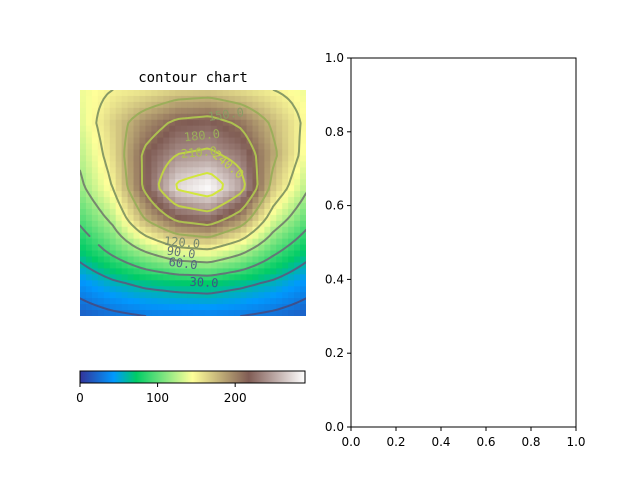 Image resolution: width=640 pixels, height=480 pixels. I want to click on y-axis-ticks: 0.0 0.2 0.4 0.6 0.8 1.0, so click(338, 242).